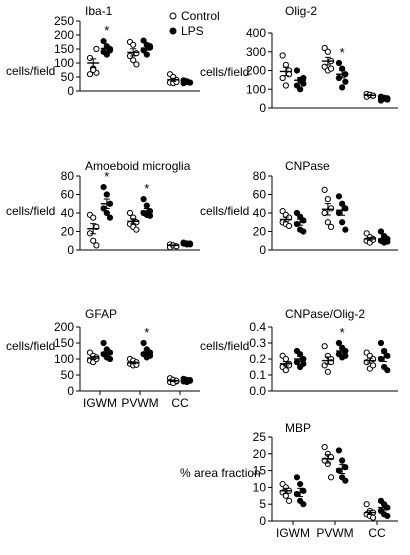 This screenshot has height=555, width=410. What do you see at coordinates (173, 16) in the screenshot?
I see `legend-control-marker` at bounding box center [173, 16].